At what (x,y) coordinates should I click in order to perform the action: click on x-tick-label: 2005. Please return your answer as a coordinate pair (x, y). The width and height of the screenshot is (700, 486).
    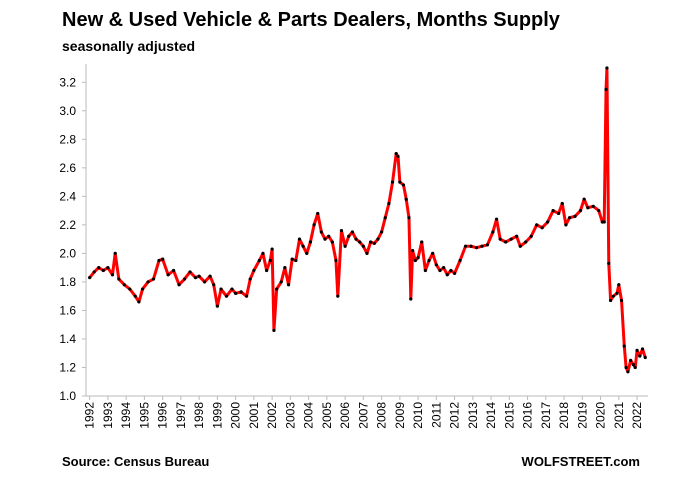
    Looking at the image, I should click on (327, 415).